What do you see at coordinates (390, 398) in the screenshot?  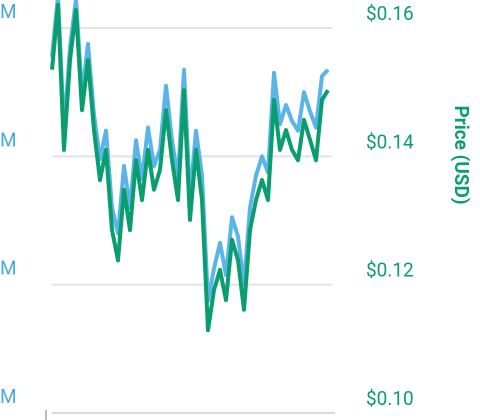 I see `y-tick-label: $0.10` at bounding box center [390, 398].